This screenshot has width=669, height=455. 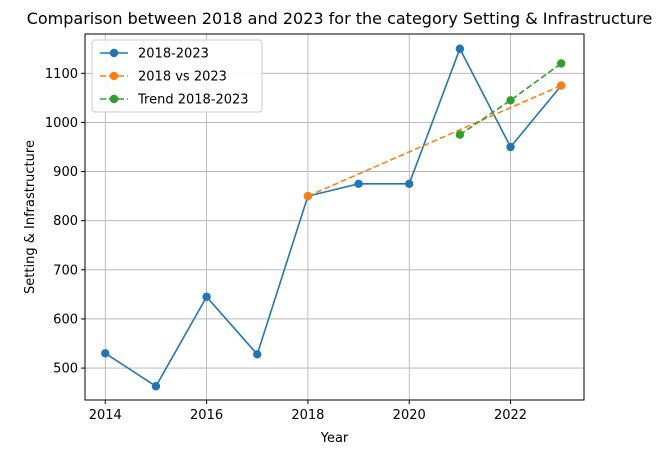 What do you see at coordinates (182, 77) in the screenshot?
I see `legend-label: 2018 vs 2023` at bounding box center [182, 77].